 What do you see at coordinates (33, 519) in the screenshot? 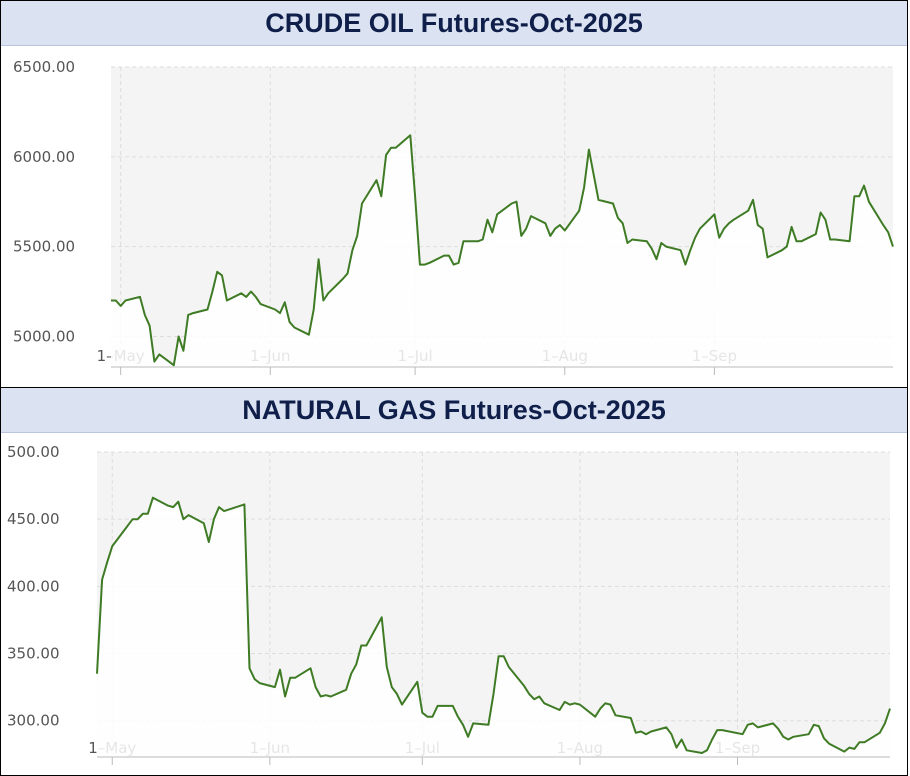
I see `y-tick-label: 450.00` at bounding box center [33, 519].